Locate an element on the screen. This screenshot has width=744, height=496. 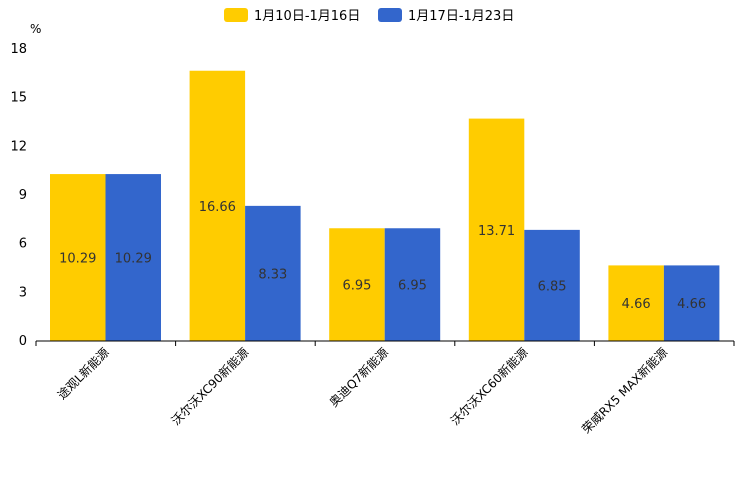
y-tick-label: 18 is located at coordinates (18, 49).